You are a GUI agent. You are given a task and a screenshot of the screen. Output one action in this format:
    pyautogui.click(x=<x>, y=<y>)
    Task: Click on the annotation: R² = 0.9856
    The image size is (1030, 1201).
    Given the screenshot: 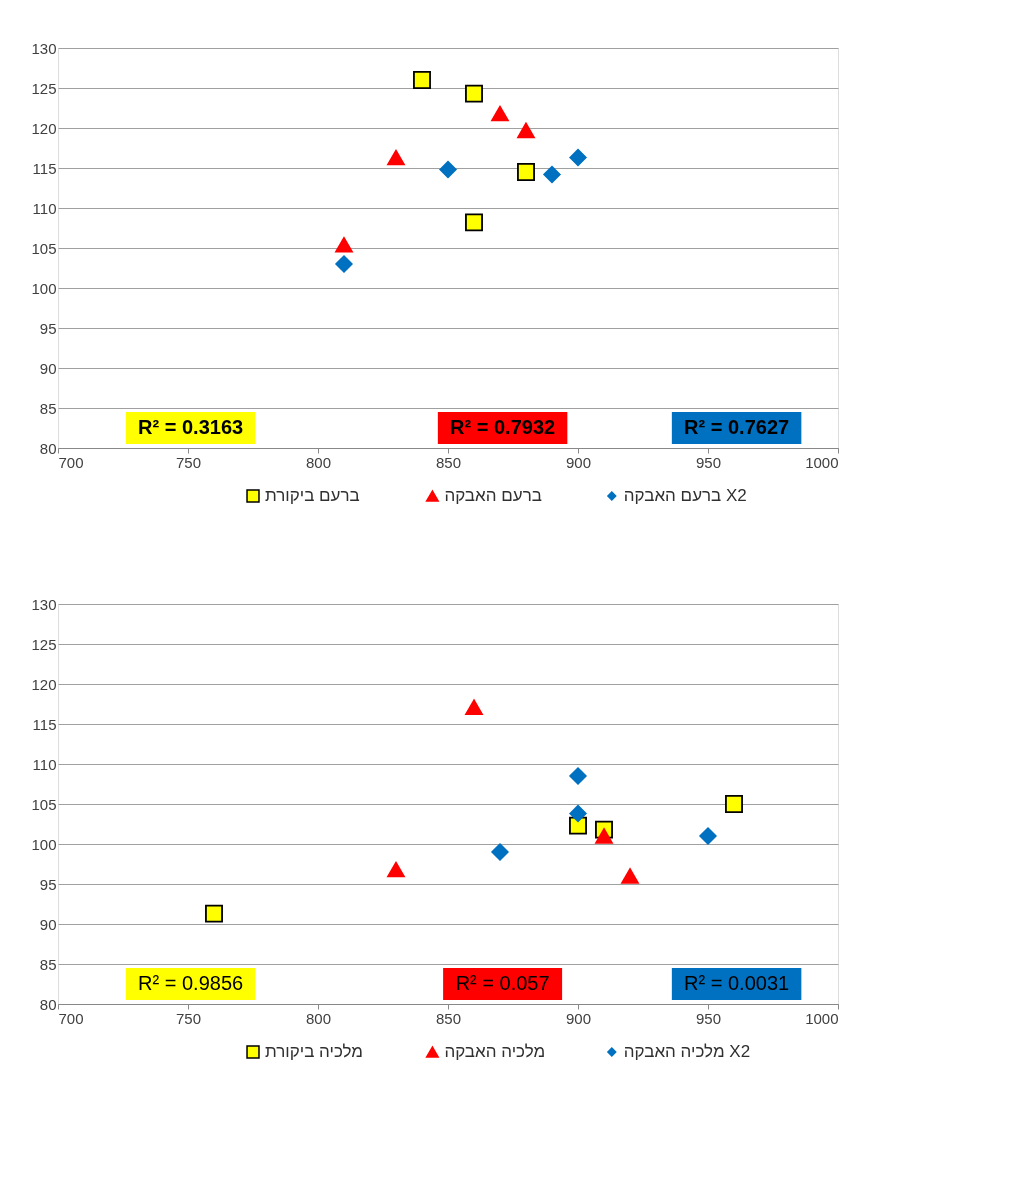 What is the action you would take?
    pyautogui.click(x=191, y=983)
    